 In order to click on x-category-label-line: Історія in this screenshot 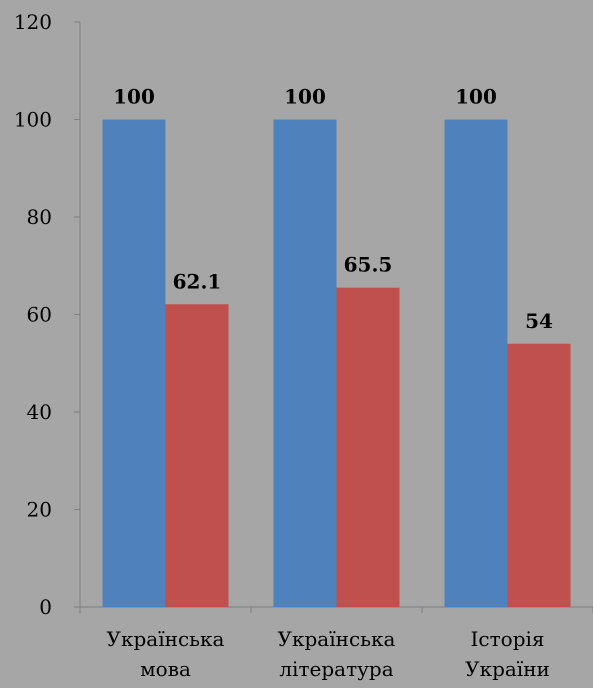, I will do `click(507, 639)`.